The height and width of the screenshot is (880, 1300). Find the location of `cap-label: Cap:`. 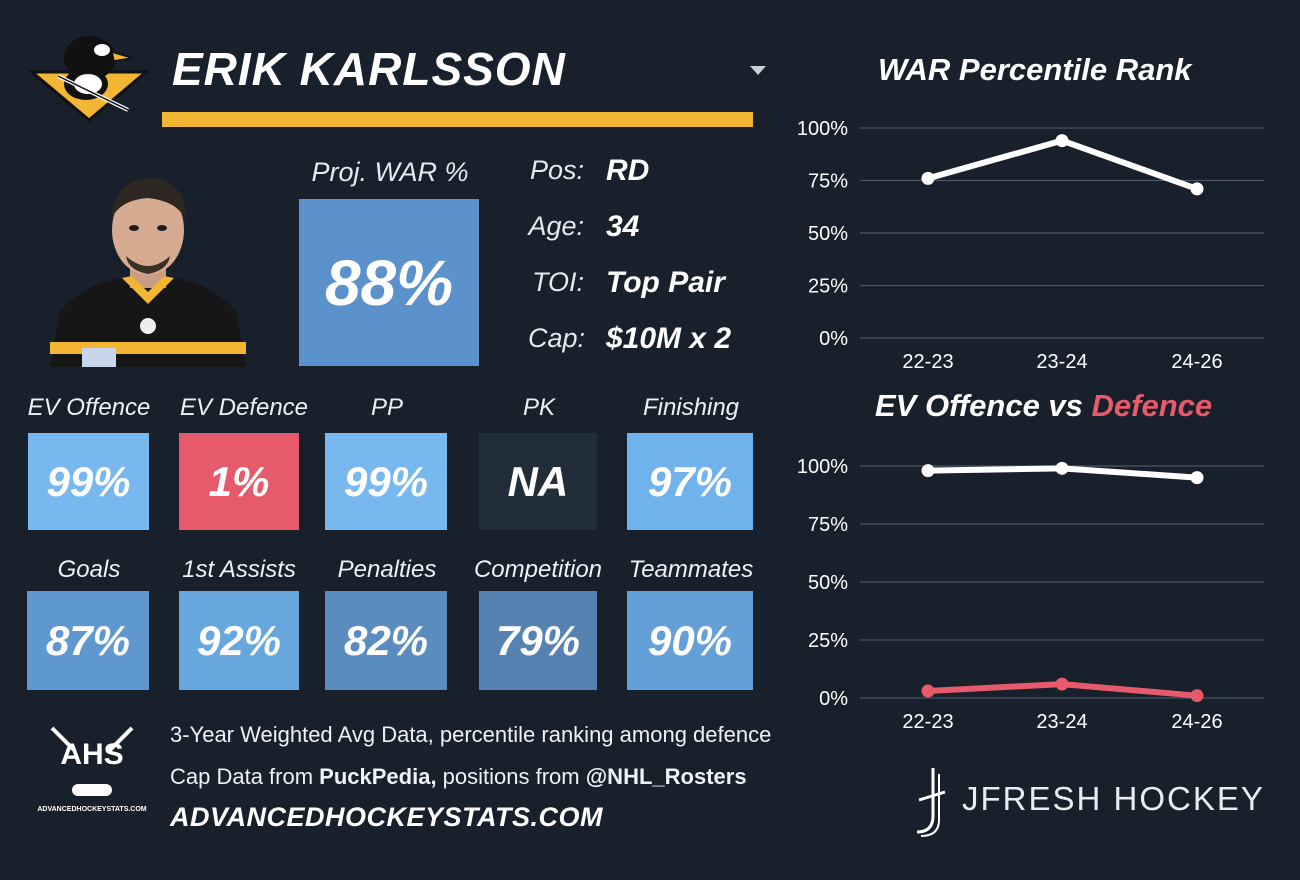

cap-label: Cap: is located at coordinates (557, 338).